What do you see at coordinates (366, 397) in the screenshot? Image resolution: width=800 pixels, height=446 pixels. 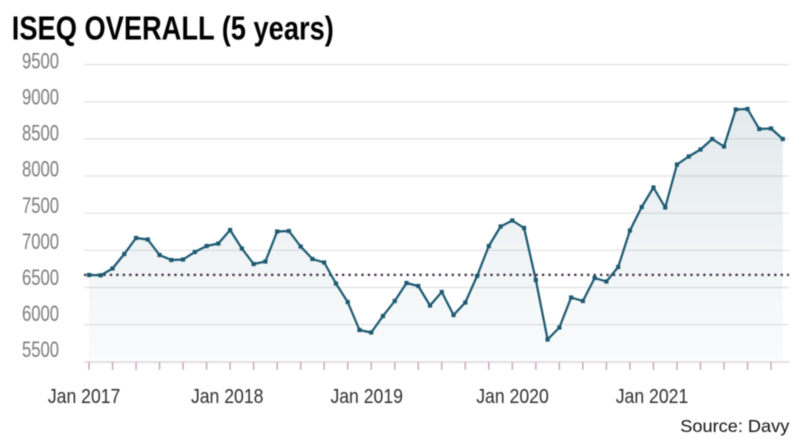 I see `svg-text: Jan 2019` at bounding box center [366, 397].